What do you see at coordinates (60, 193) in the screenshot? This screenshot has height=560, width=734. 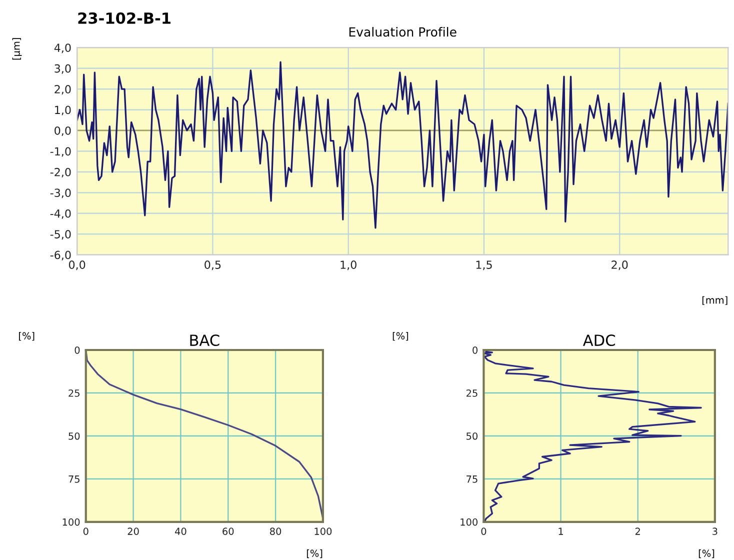 I see `y-tick-label: -3,0` at bounding box center [60, 193].